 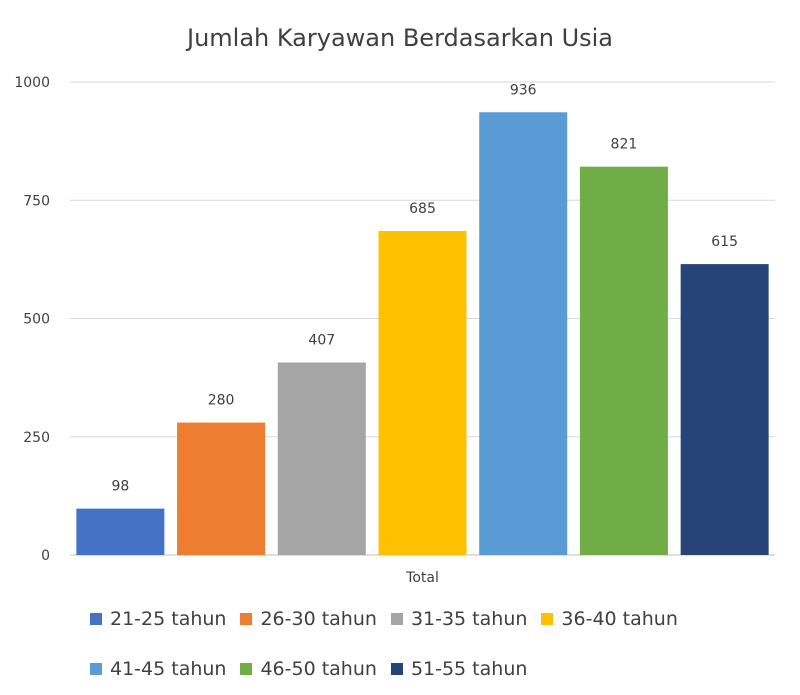 I want to click on legend-item: 41-45 tahun, so click(x=158, y=669).